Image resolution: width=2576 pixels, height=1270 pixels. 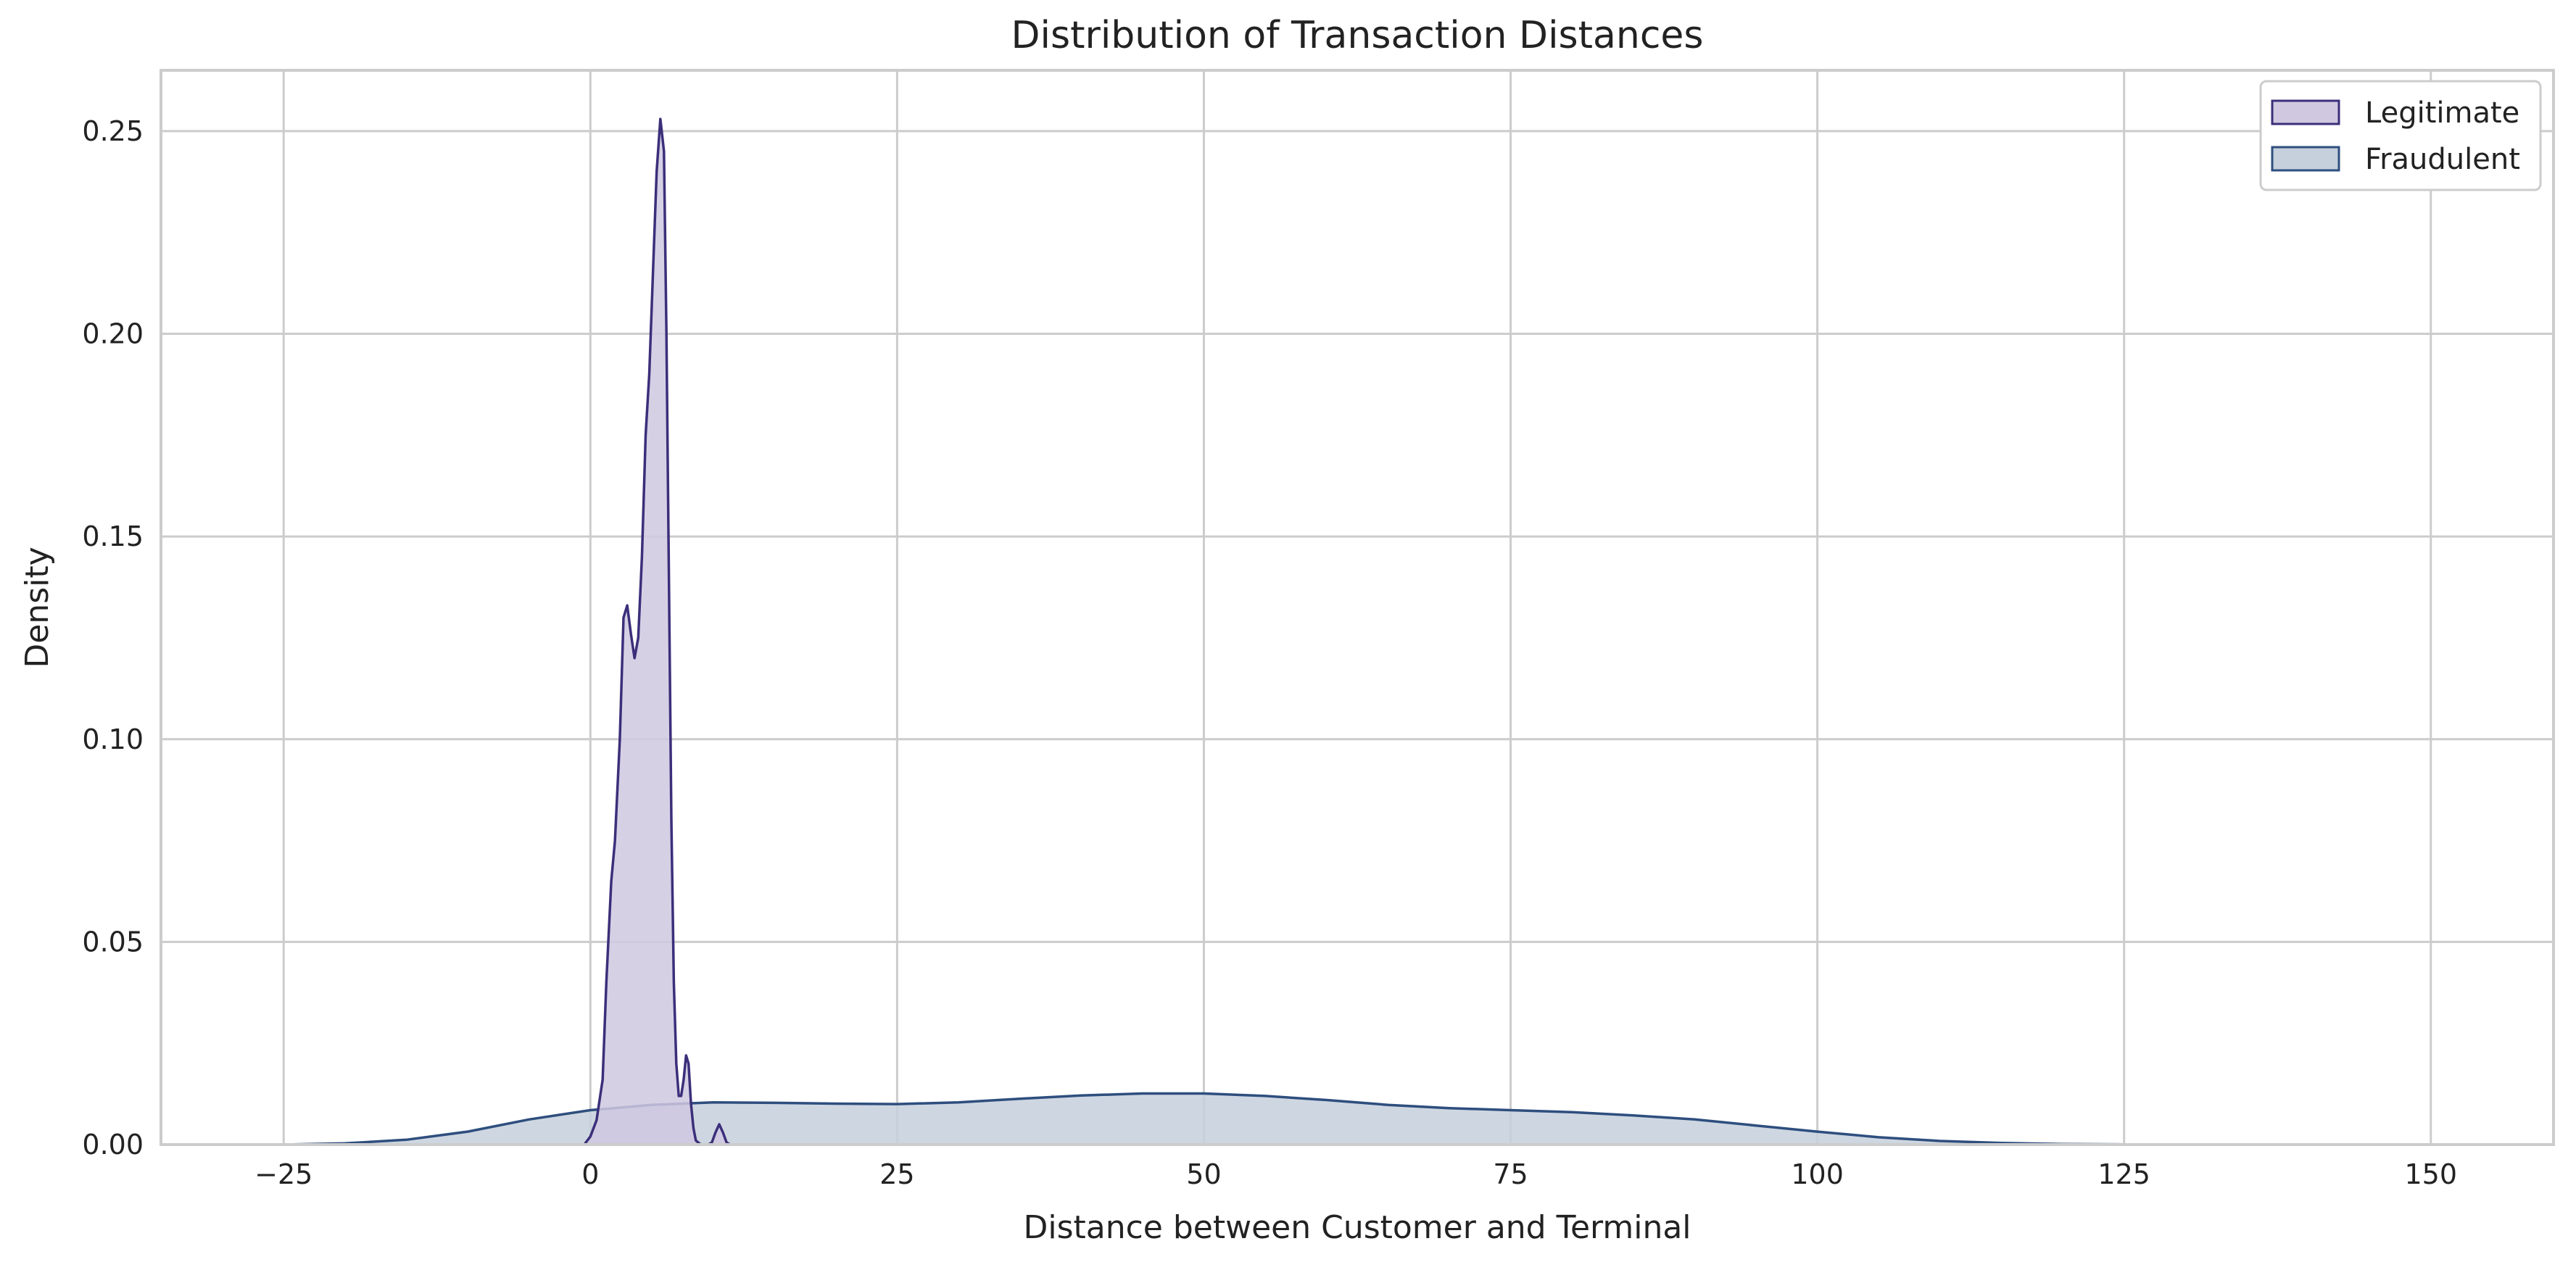 I want to click on y-tick-label: 0.15, so click(x=113, y=536).